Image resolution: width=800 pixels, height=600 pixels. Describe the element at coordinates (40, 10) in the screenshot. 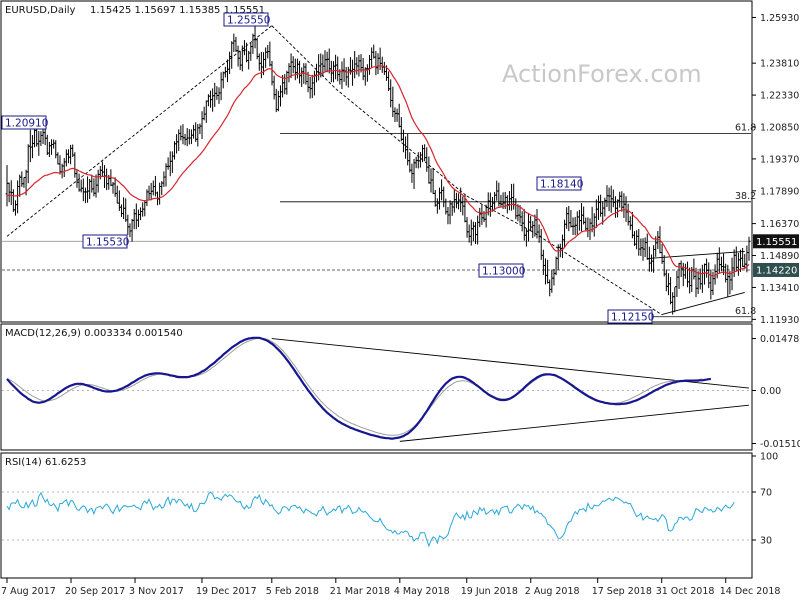

I see `chart-symbol: EURUSD,Daily` at that location.